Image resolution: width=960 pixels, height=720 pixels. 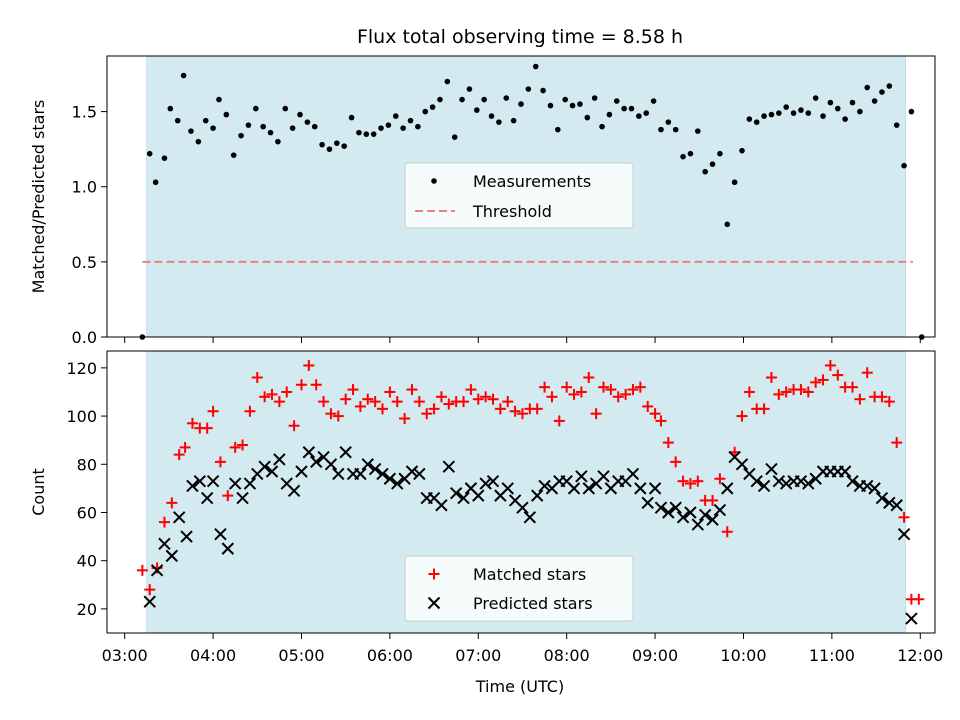 I want to click on x-tick-label: 12:00, so click(x=920, y=655).